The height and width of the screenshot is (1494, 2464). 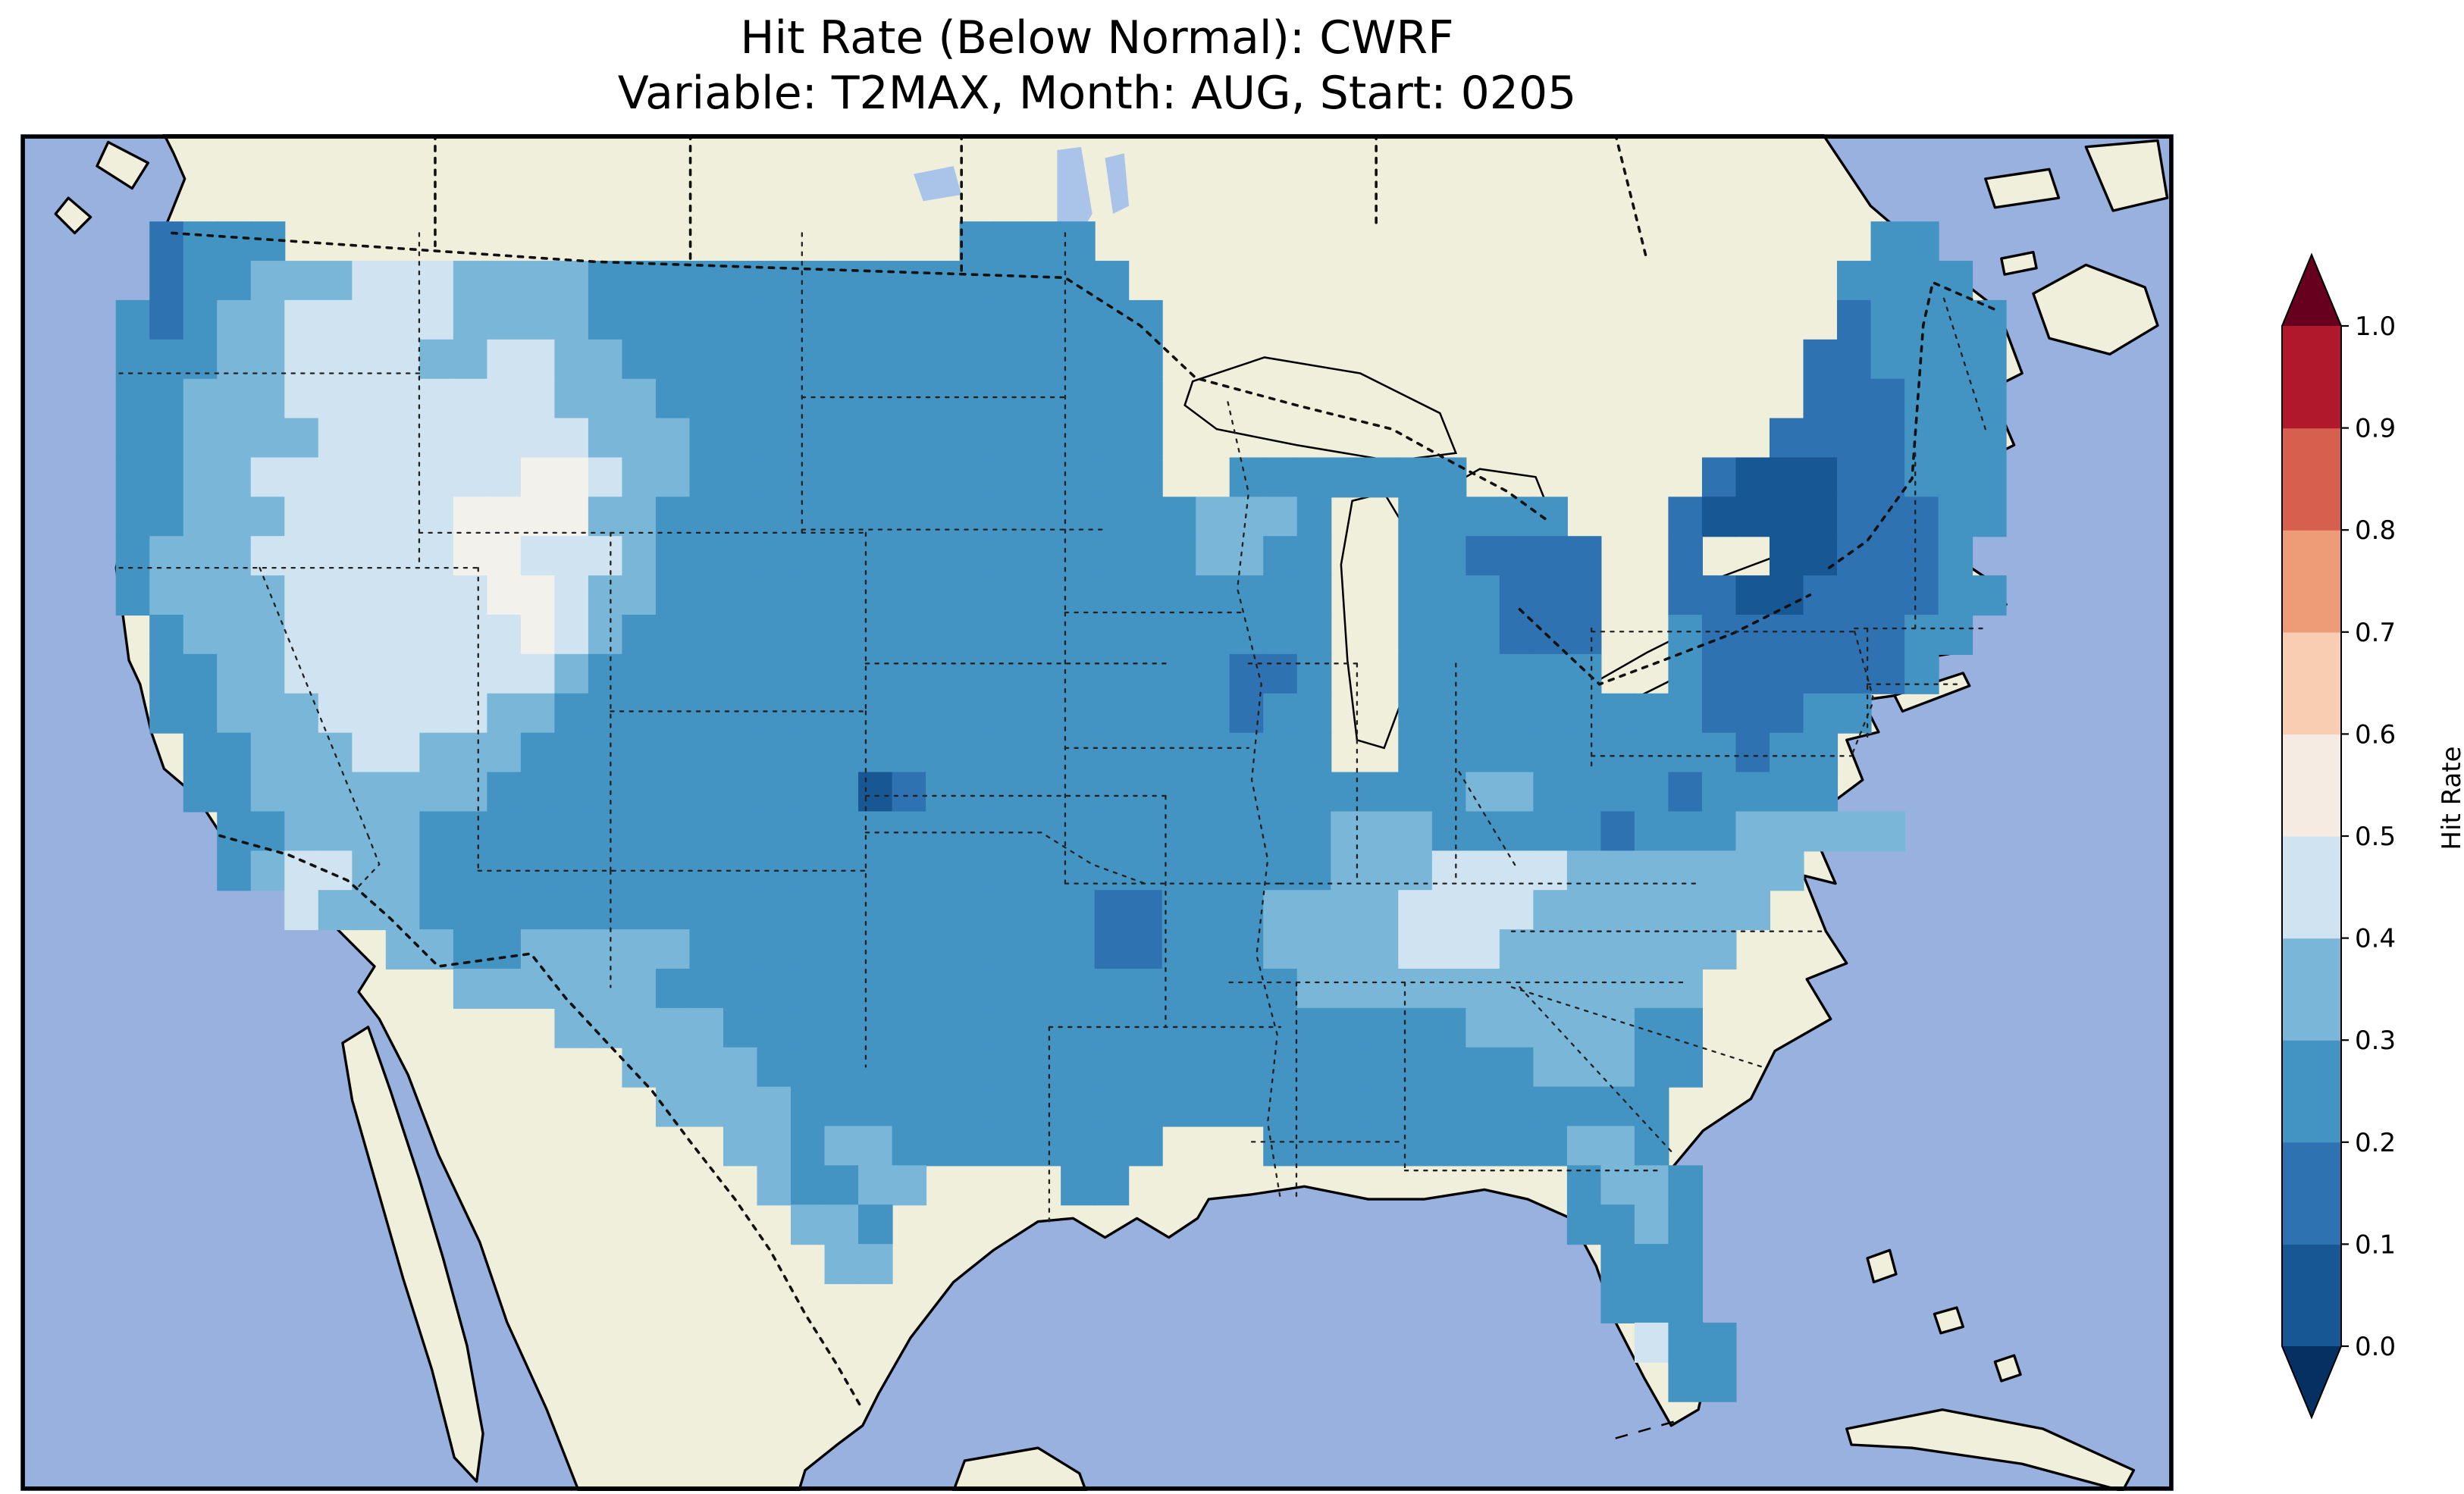 I want to click on prince-edward-island, so click(x=2019, y=263).